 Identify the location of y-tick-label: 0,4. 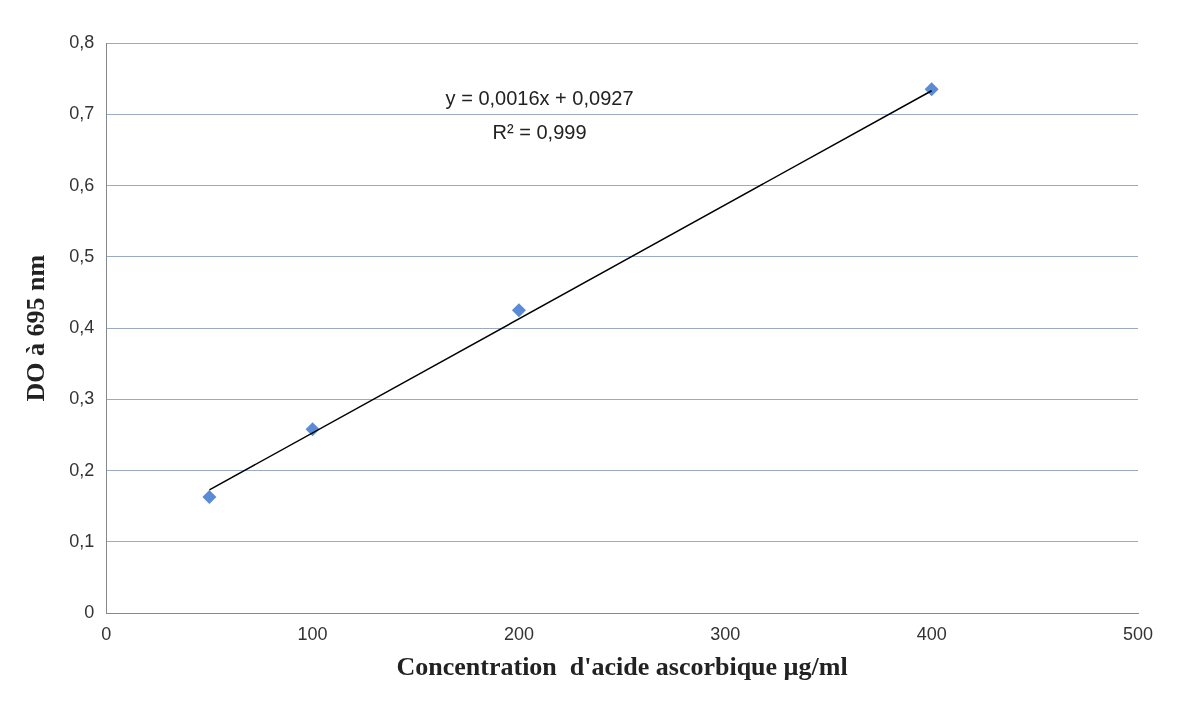
(82, 327).